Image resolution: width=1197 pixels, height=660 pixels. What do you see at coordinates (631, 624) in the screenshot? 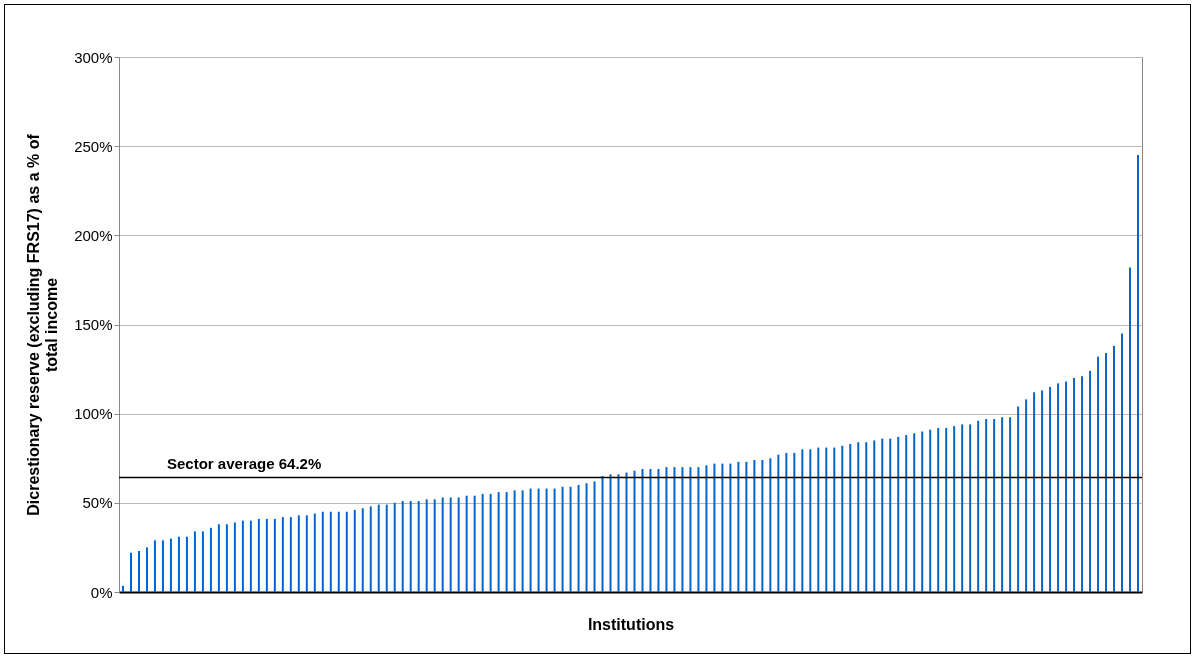
I see `x-axis-title: Institutions` at bounding box center [631, 624].